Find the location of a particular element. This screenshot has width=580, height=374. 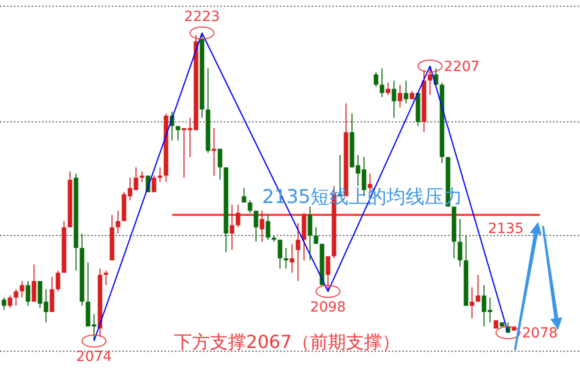

annotation: 2074 is located at coordinates (94, 356).